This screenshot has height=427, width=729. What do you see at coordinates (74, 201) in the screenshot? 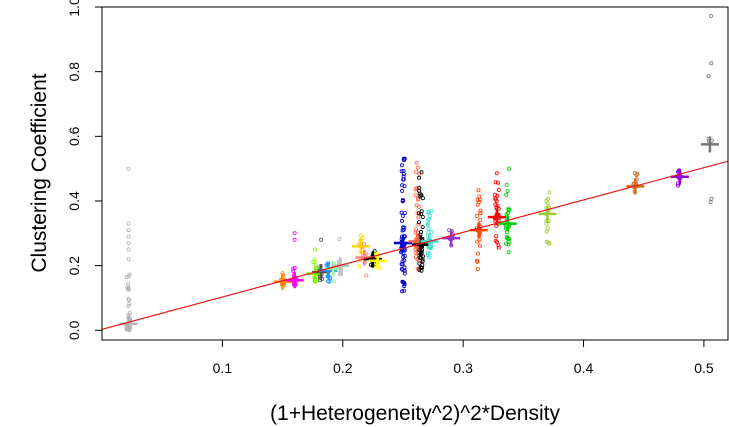
I see `y-tick-label: 0.4` at bounding box center [74, 201].